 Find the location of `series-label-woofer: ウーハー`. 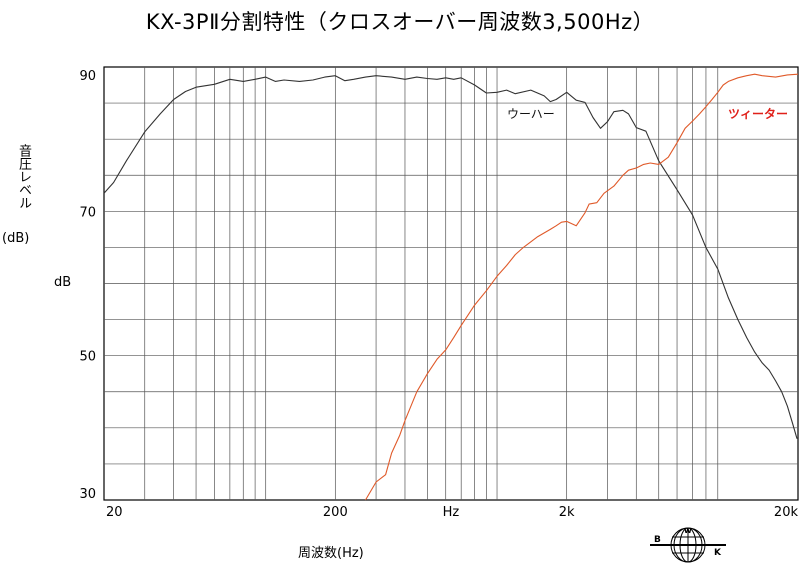

series-label-woofer: ウーハー is located at coordinates (531, 114).